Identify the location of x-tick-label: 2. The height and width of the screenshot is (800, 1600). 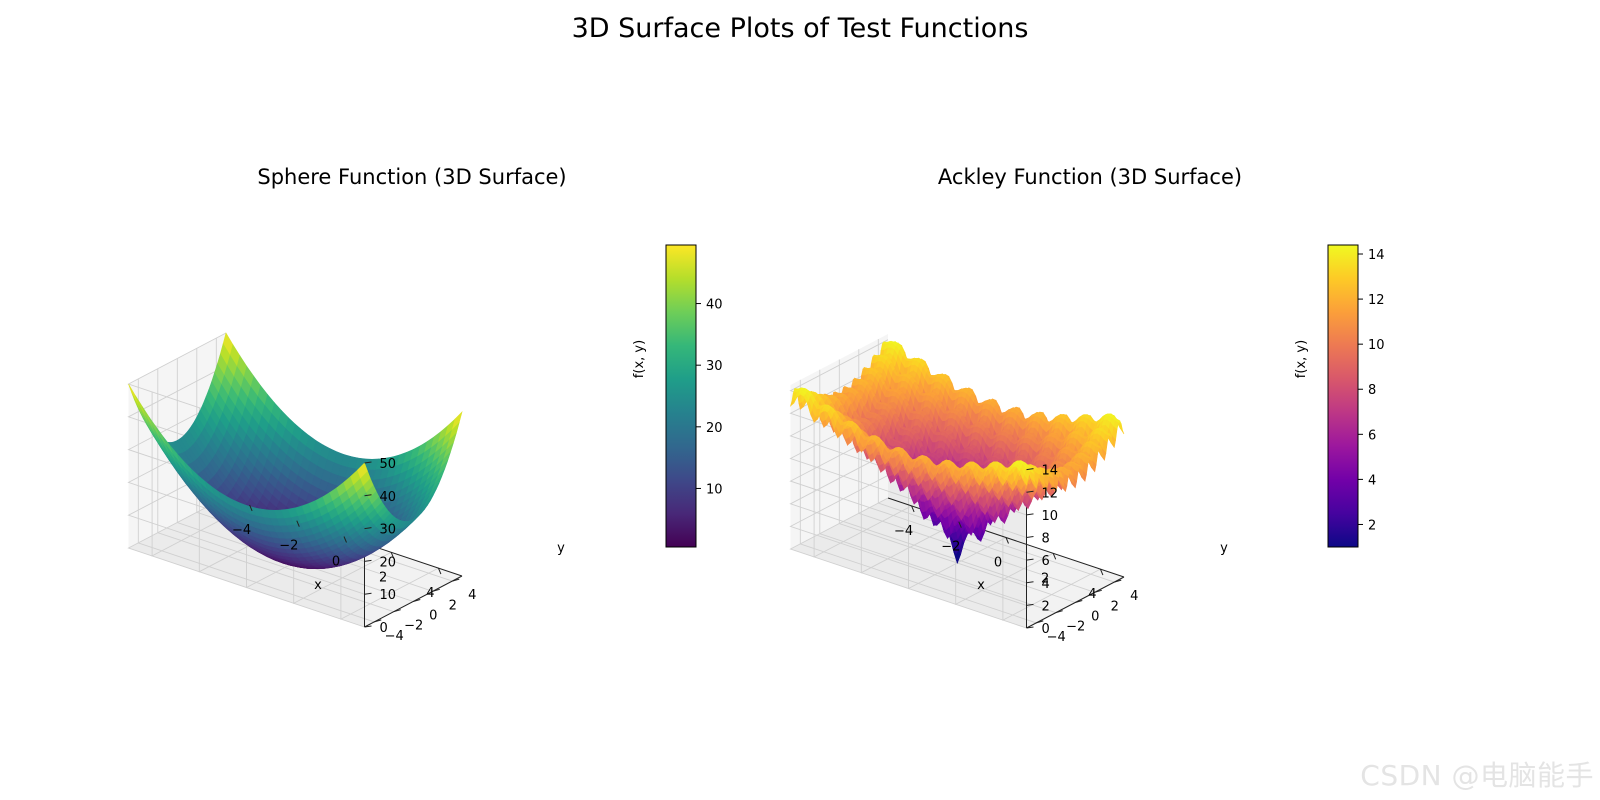
(383, 577).